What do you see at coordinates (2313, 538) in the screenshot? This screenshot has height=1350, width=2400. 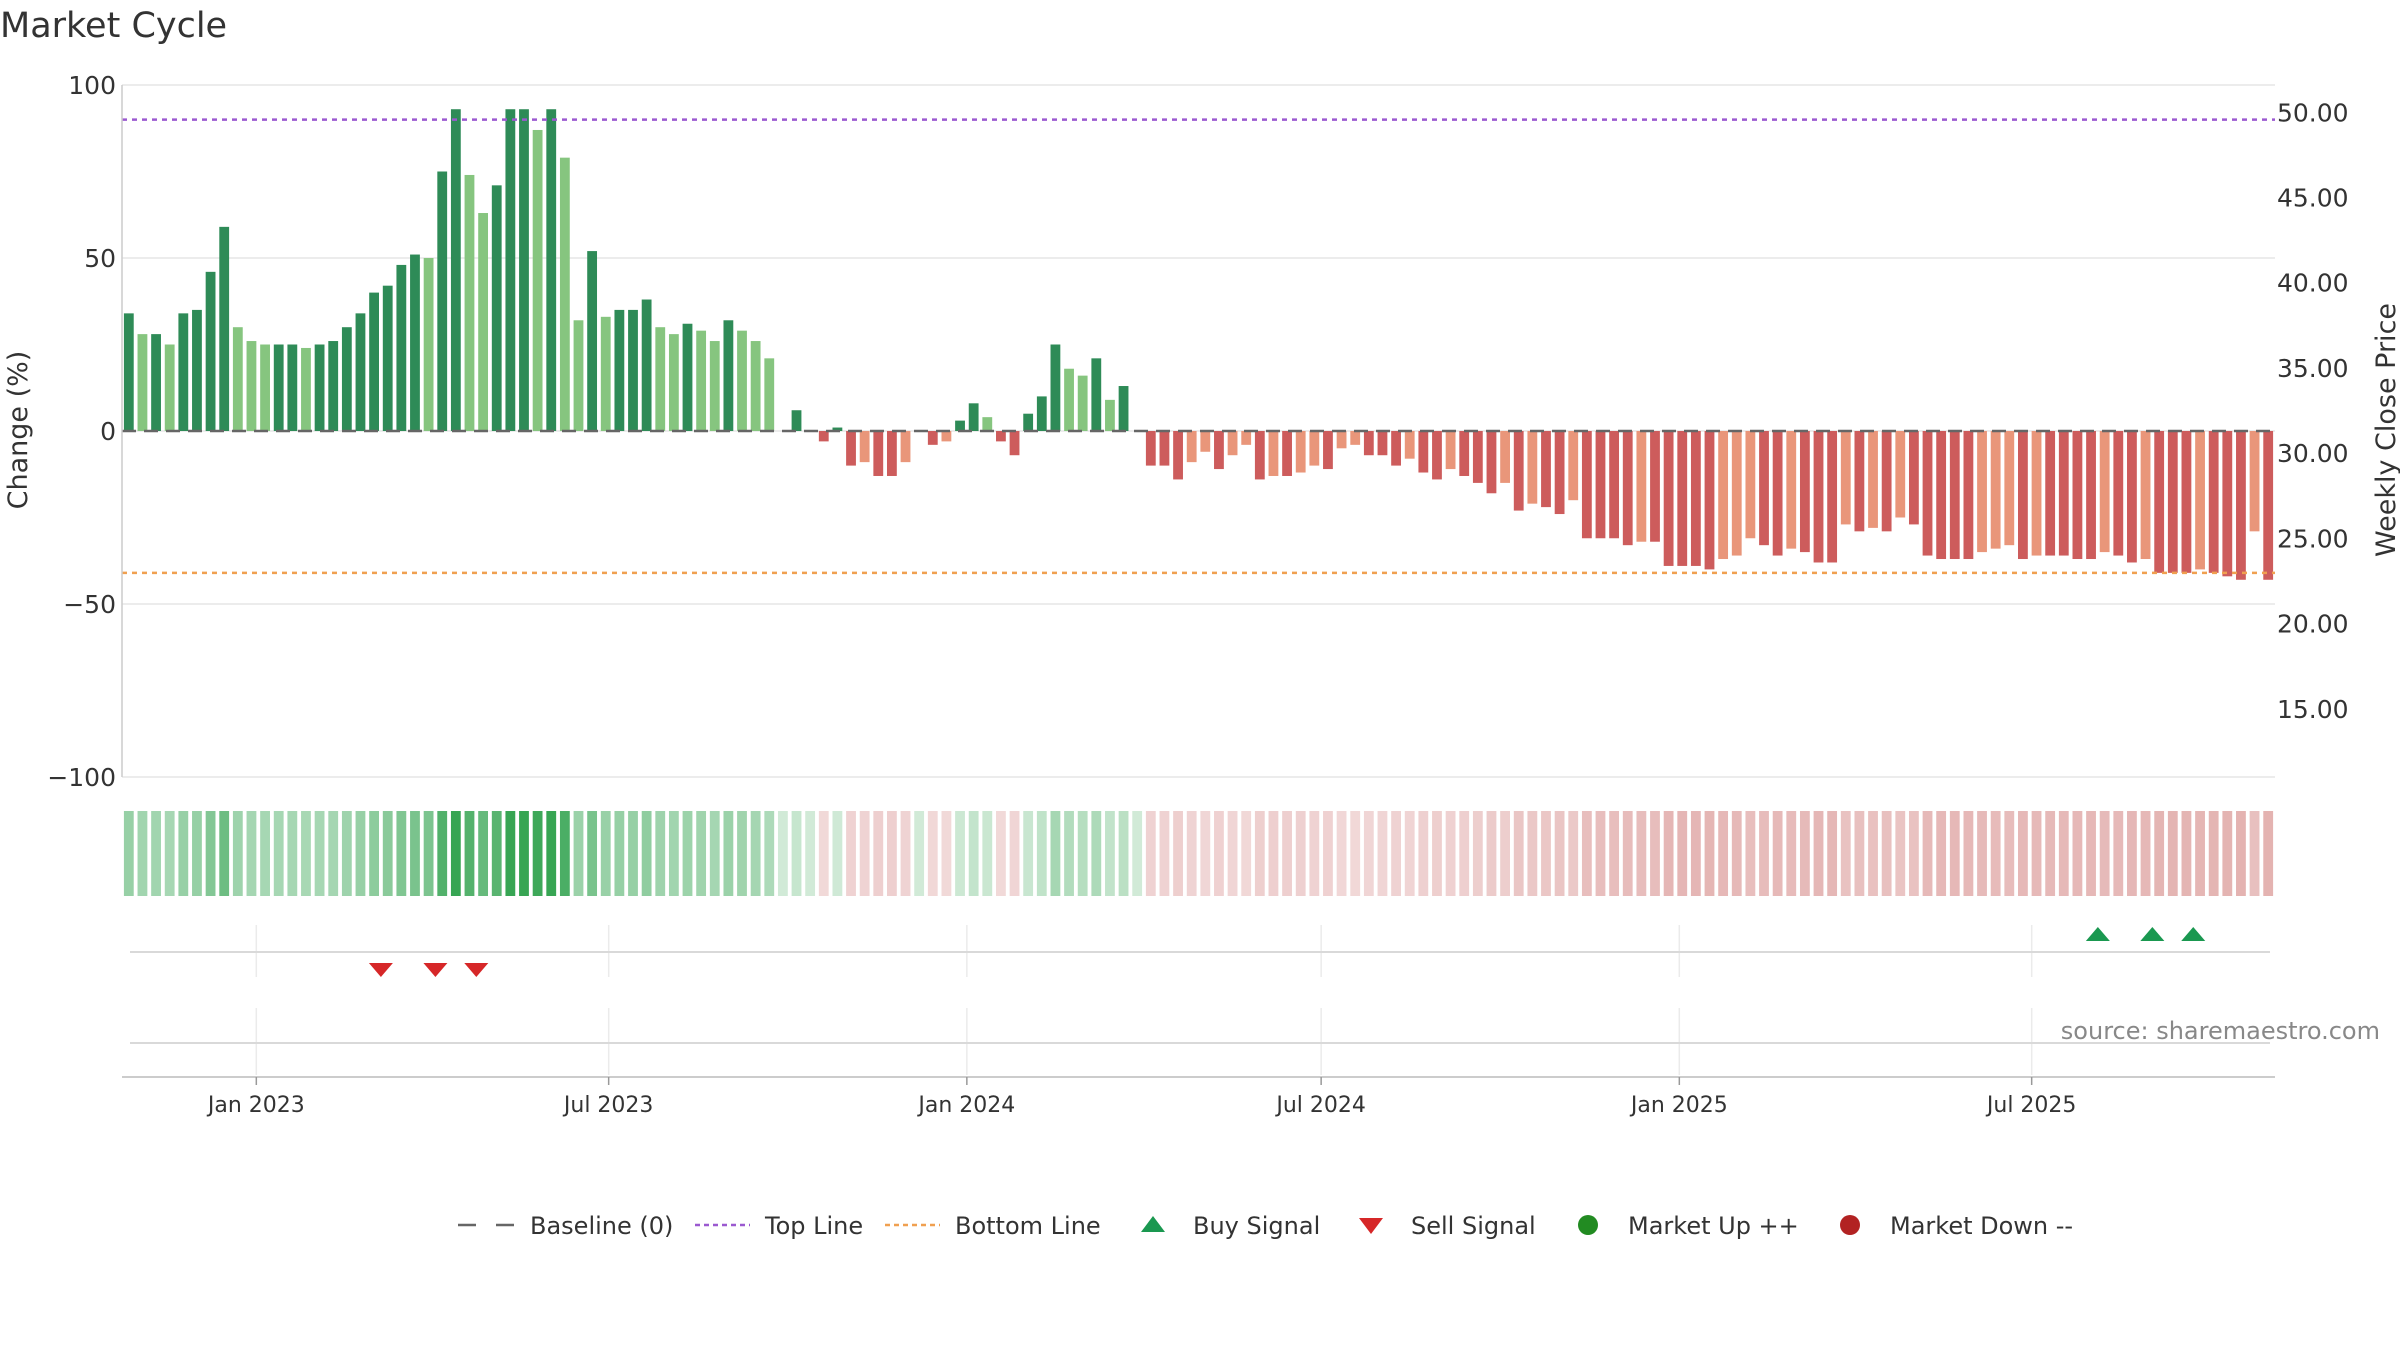 I see `y2-tick-label: 25.00` at bounding box center [2313, 538].